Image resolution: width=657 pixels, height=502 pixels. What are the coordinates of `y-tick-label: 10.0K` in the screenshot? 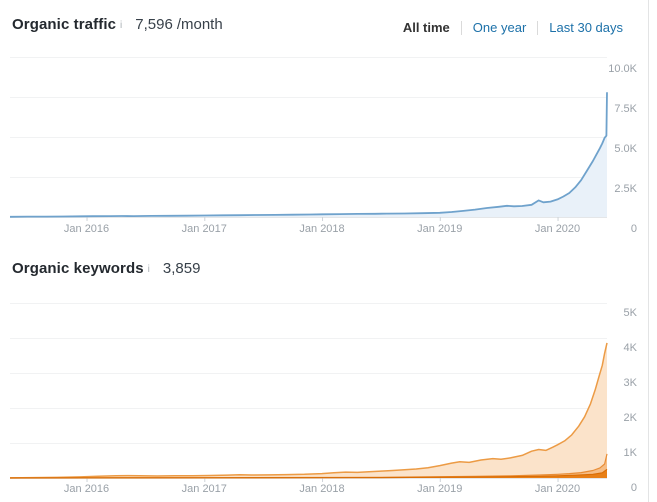 It's located at (622, 69).